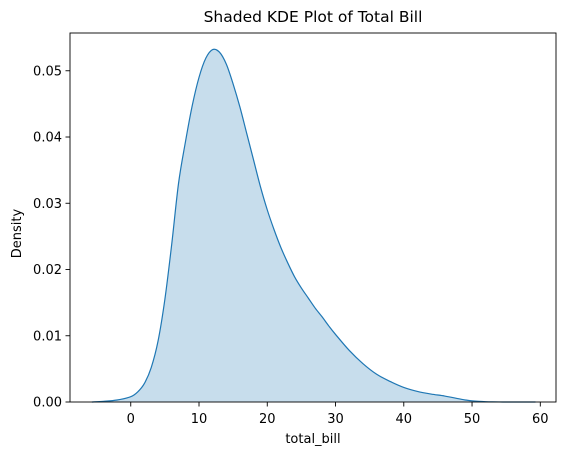 This screenshot has width=576, height=455. Describe the element at coordinates (17, 233) in the screenshot. I see `y-axis-label: Density` at that location.